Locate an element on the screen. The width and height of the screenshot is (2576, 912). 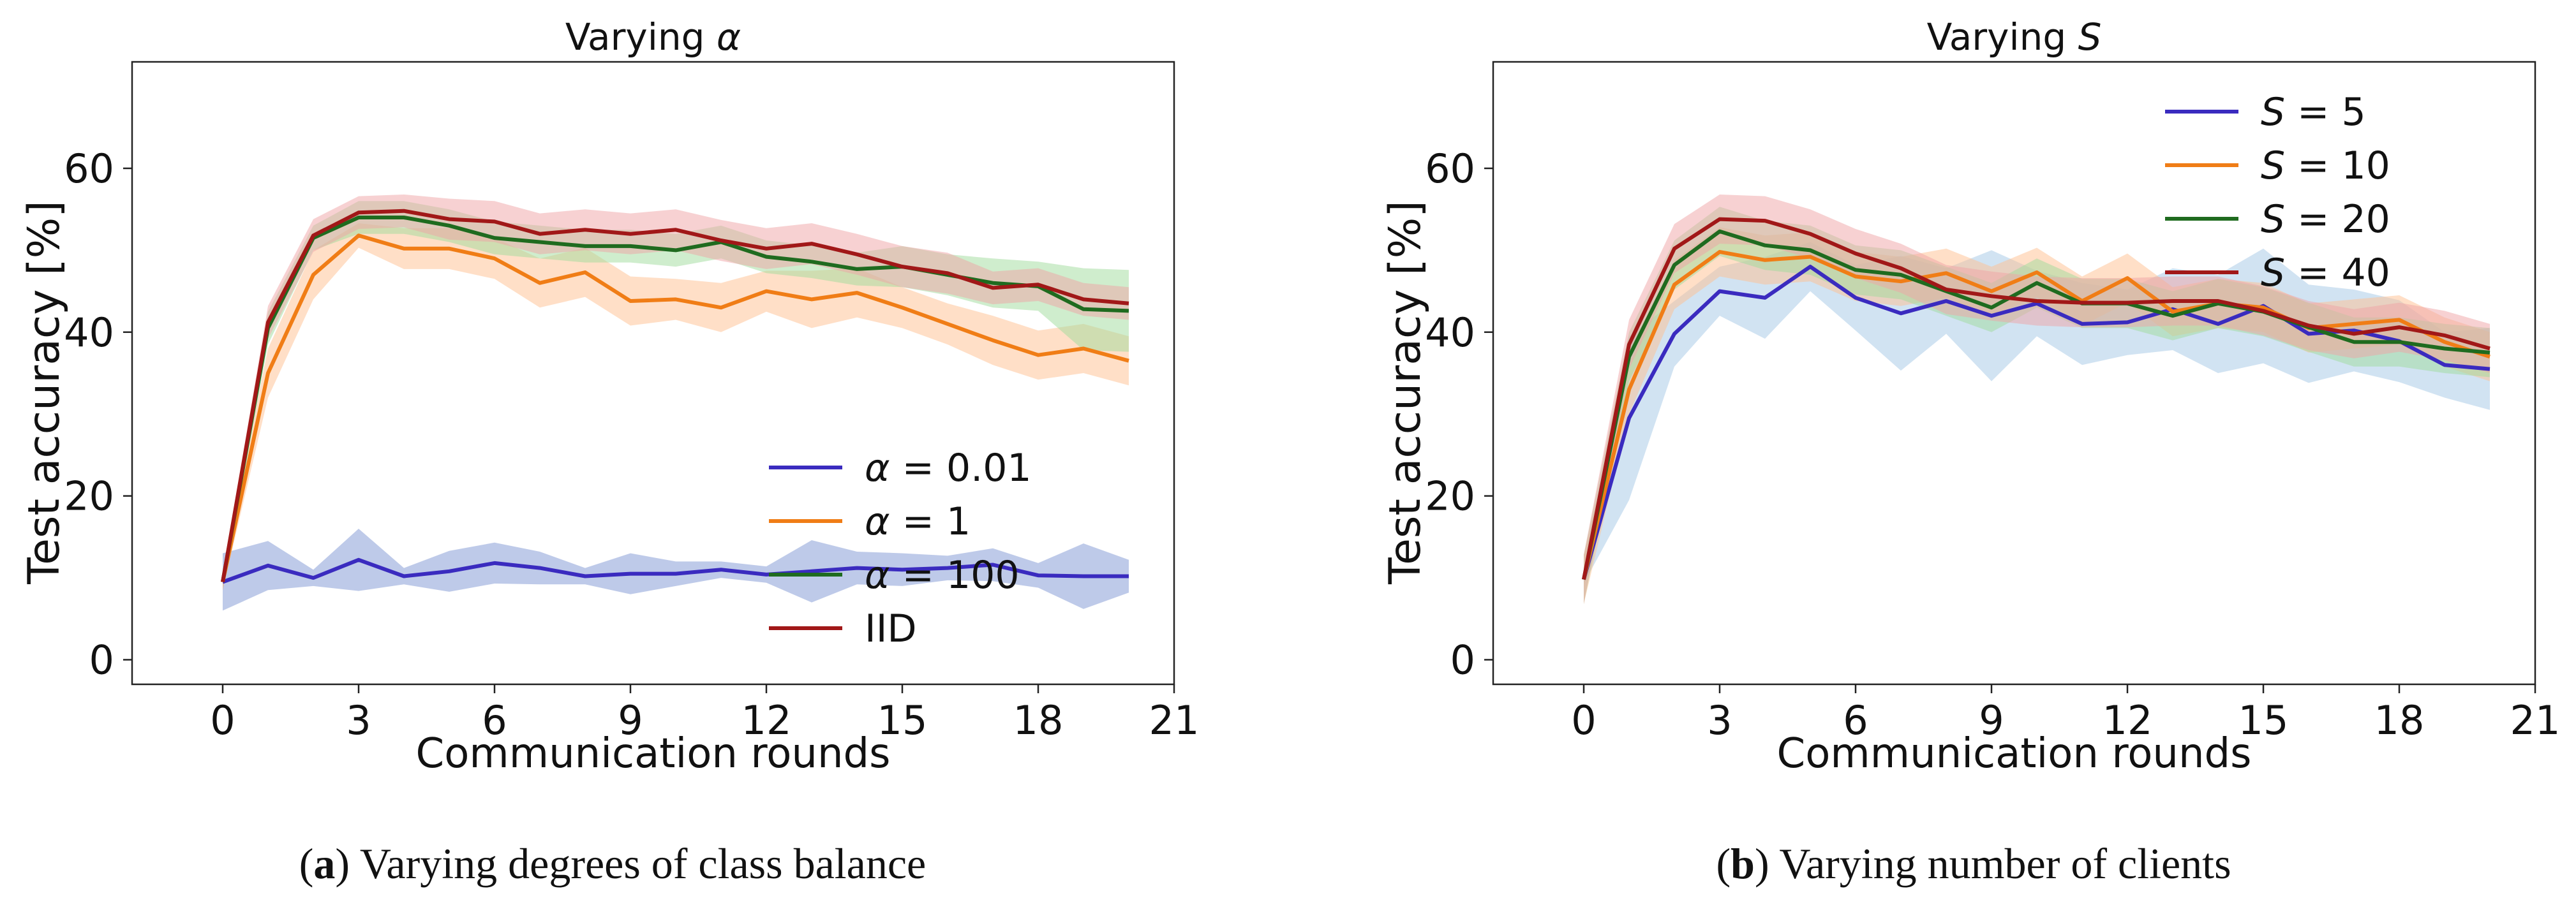
legend-label-s-10: S = 10 is located at coordinates (2325, 165).